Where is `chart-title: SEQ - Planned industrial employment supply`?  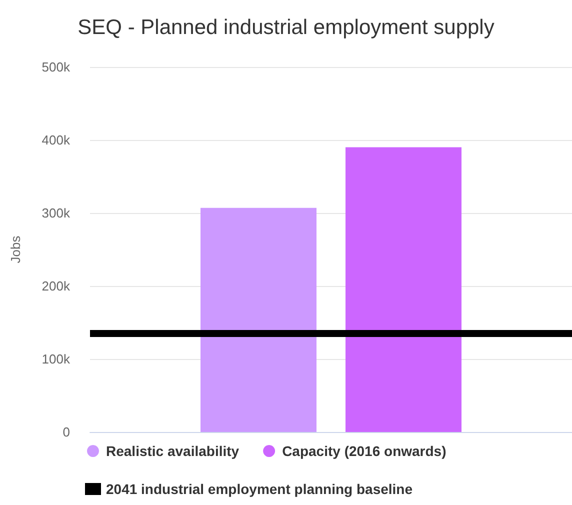
chart-title: SEQ - Planned industrial employment supply is located at coordinates (286, 27).